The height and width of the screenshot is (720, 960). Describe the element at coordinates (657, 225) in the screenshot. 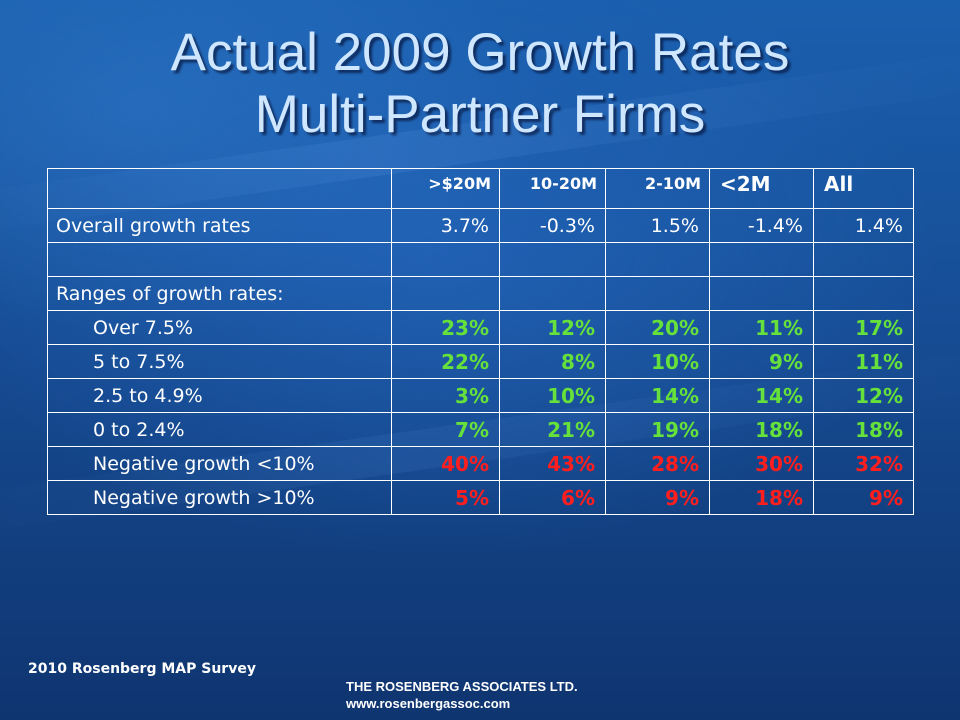

I see `table-cell: 1.5%` at that location.